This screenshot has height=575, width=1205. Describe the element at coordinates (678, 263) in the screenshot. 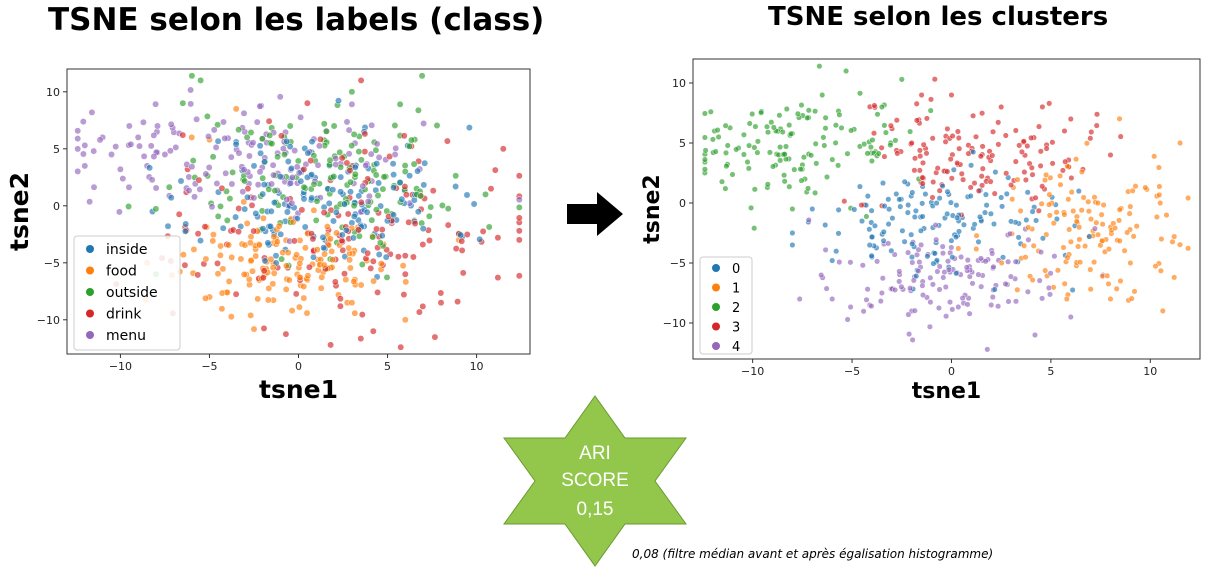

I see `y-tick-label: −5` at that location.